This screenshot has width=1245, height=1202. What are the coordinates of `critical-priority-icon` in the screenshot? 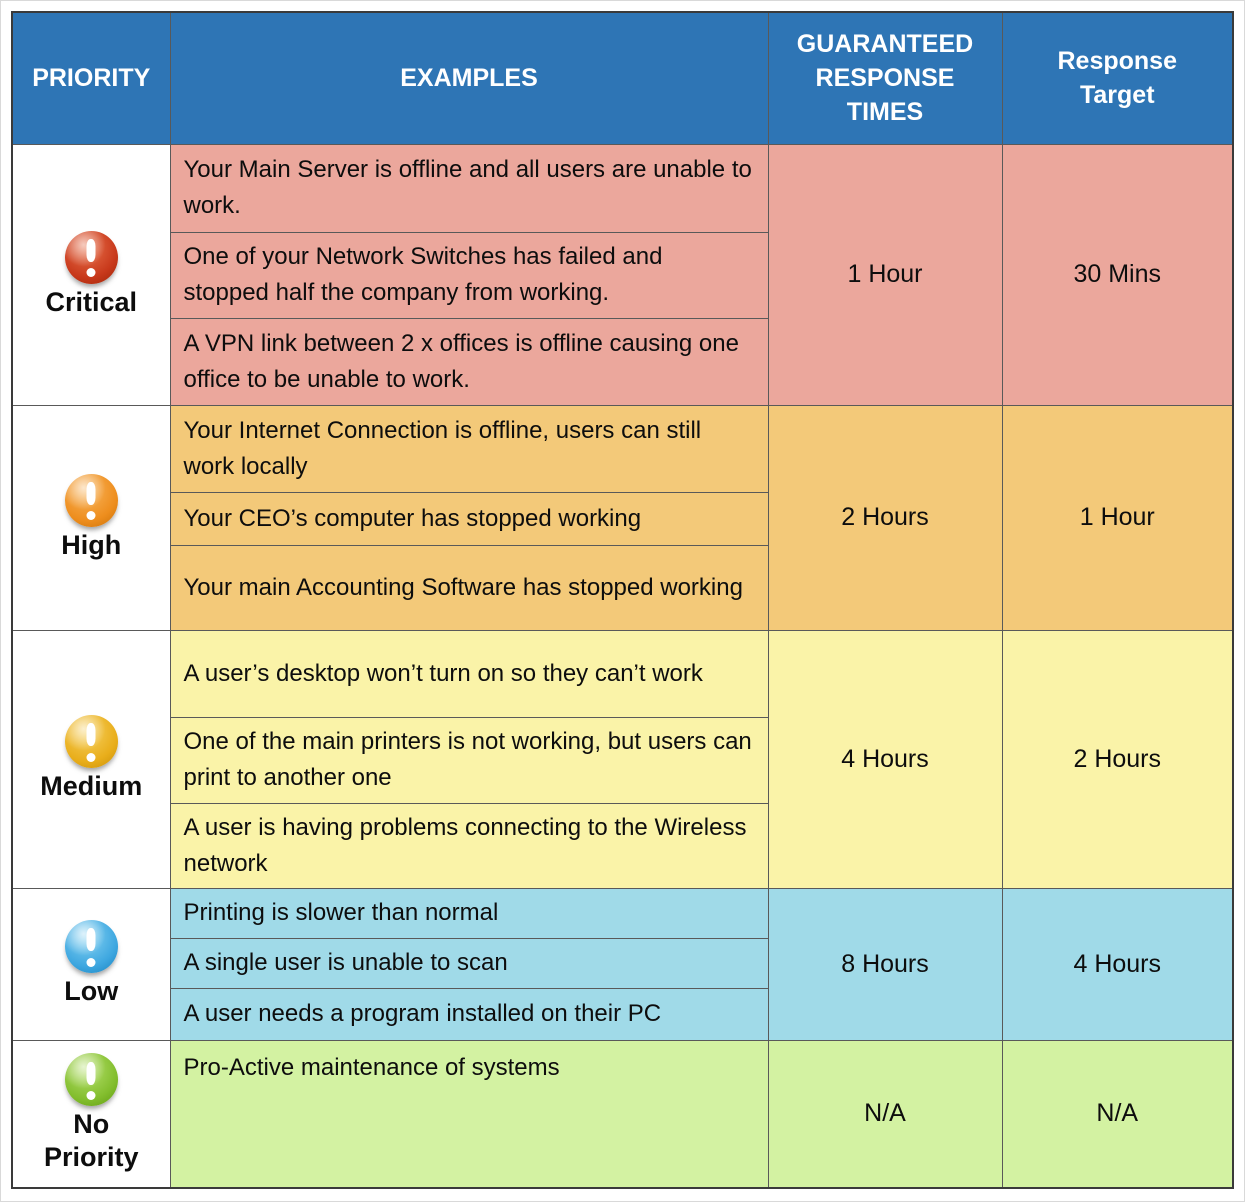 It's located at (91, 257).